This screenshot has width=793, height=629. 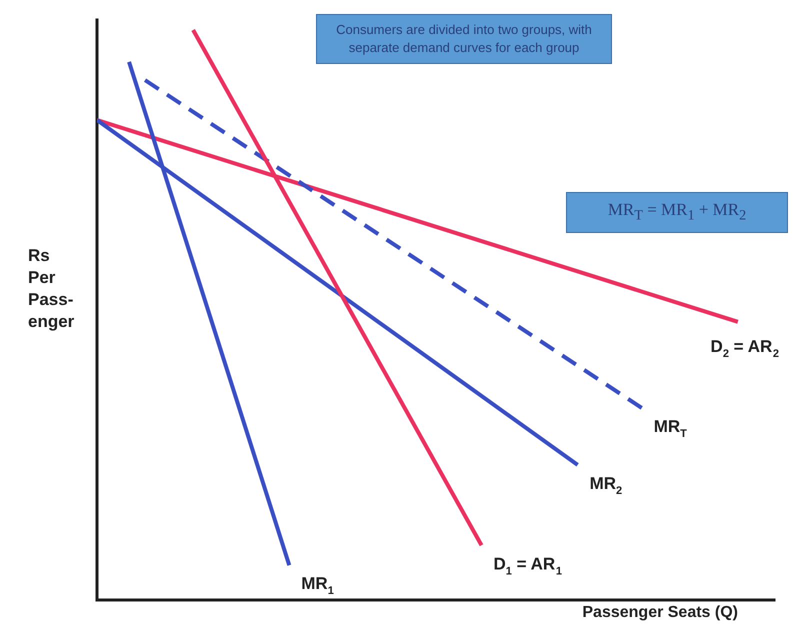 What do you see at coordinates (51, 289) in the screenshot?
I see `y-axis-title: Rs Per Pass- enger` at bounding box center [51, 289].